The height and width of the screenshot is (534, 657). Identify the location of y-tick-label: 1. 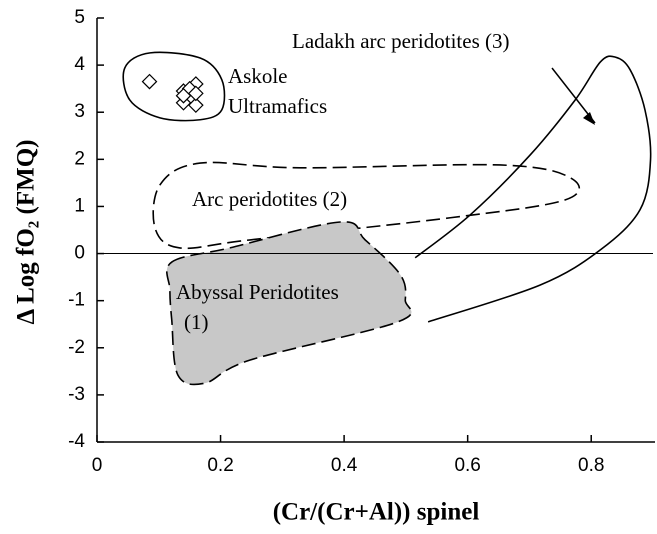
(79, 205).